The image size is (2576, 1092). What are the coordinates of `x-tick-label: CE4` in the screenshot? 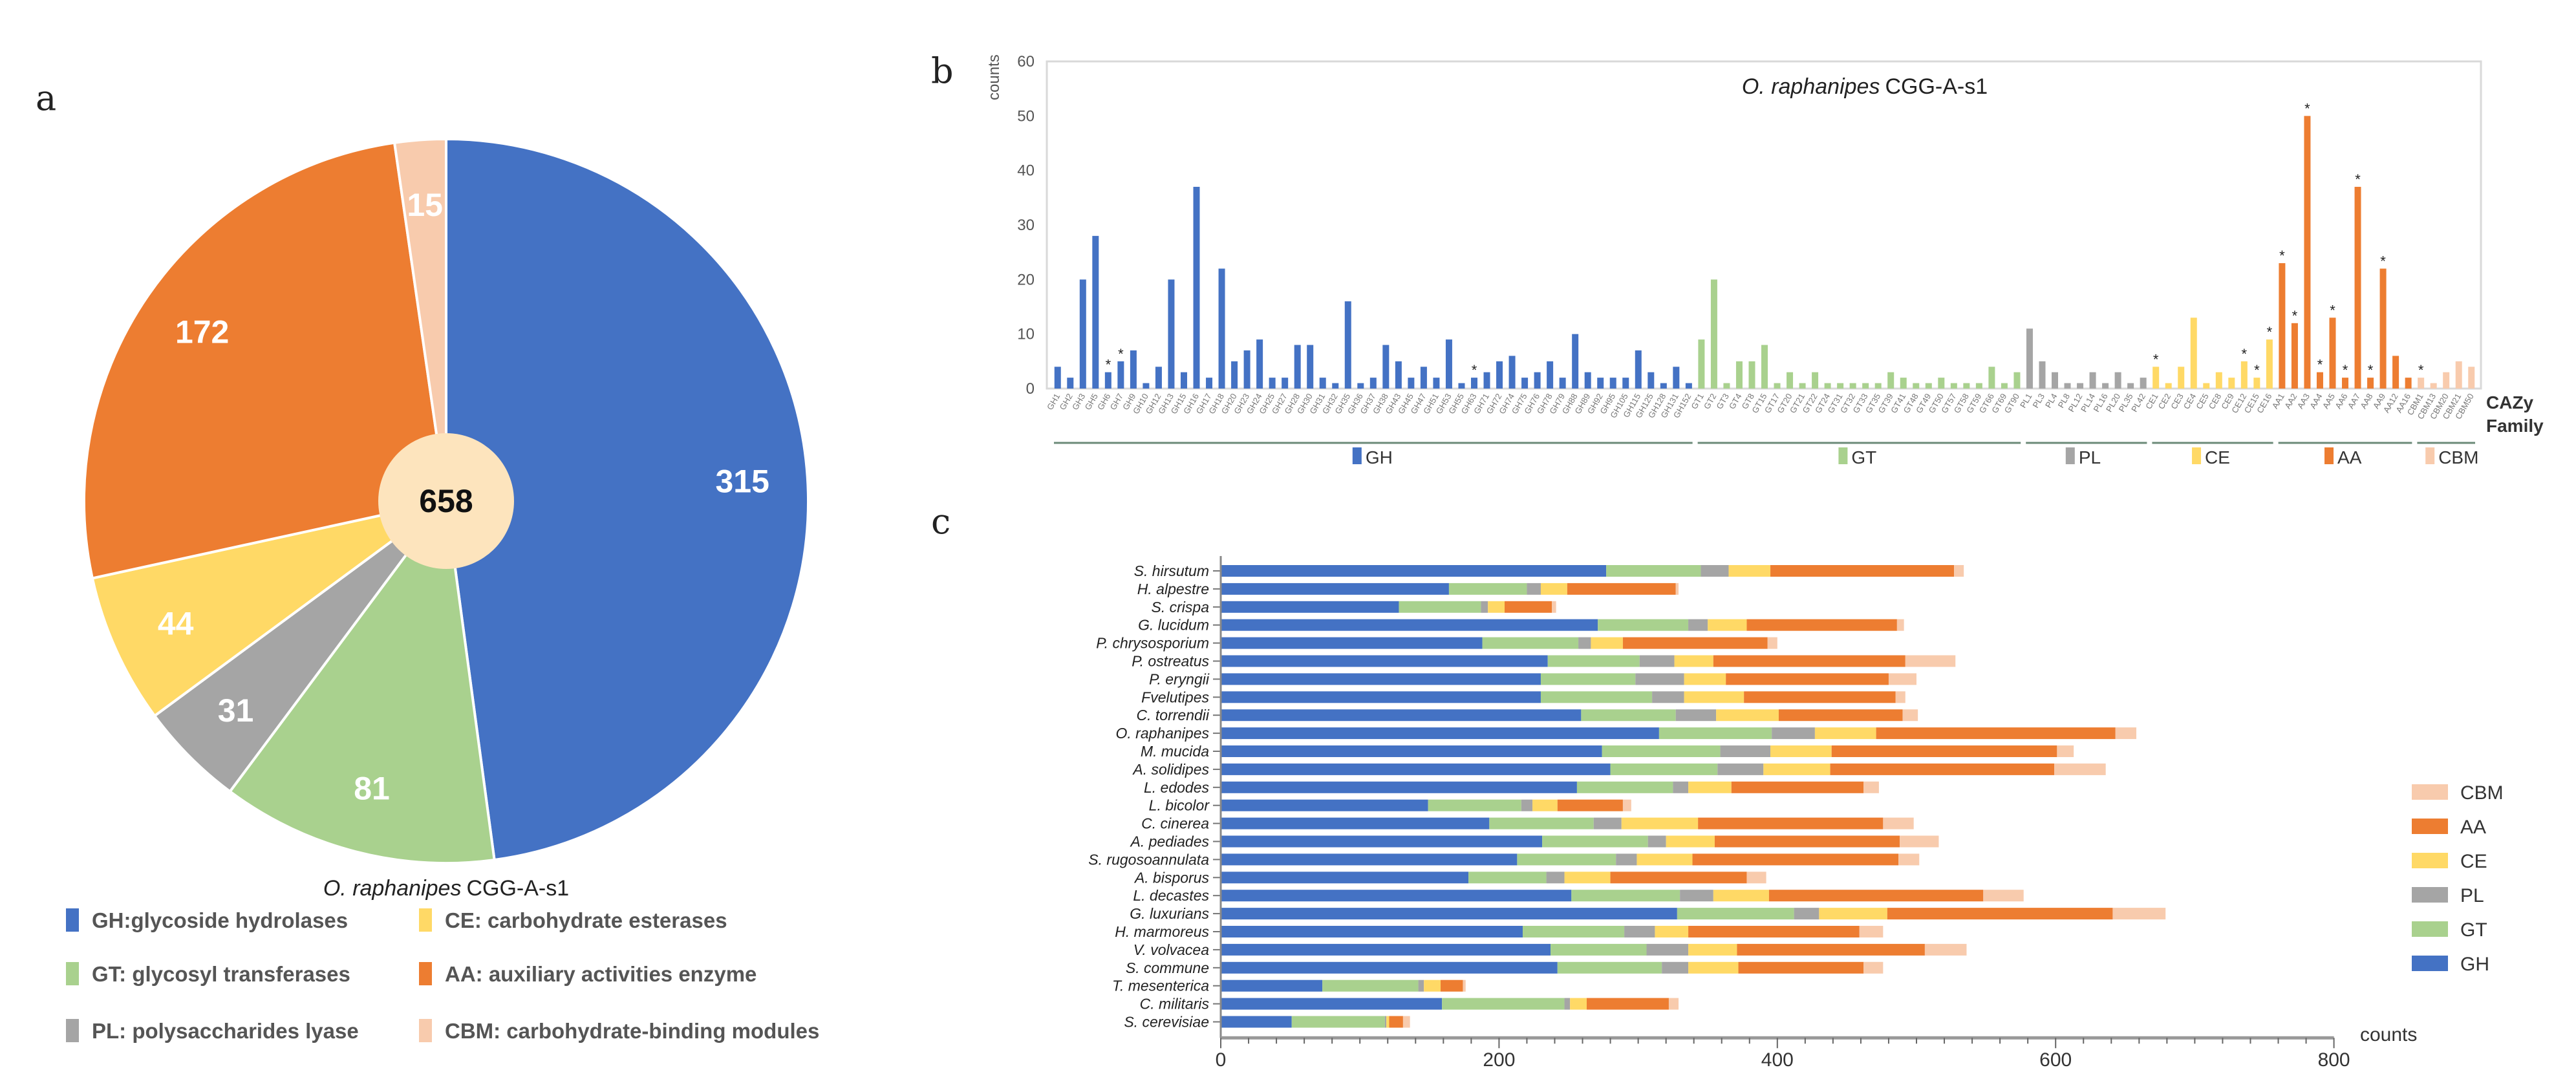 It's located at (2190, 401).